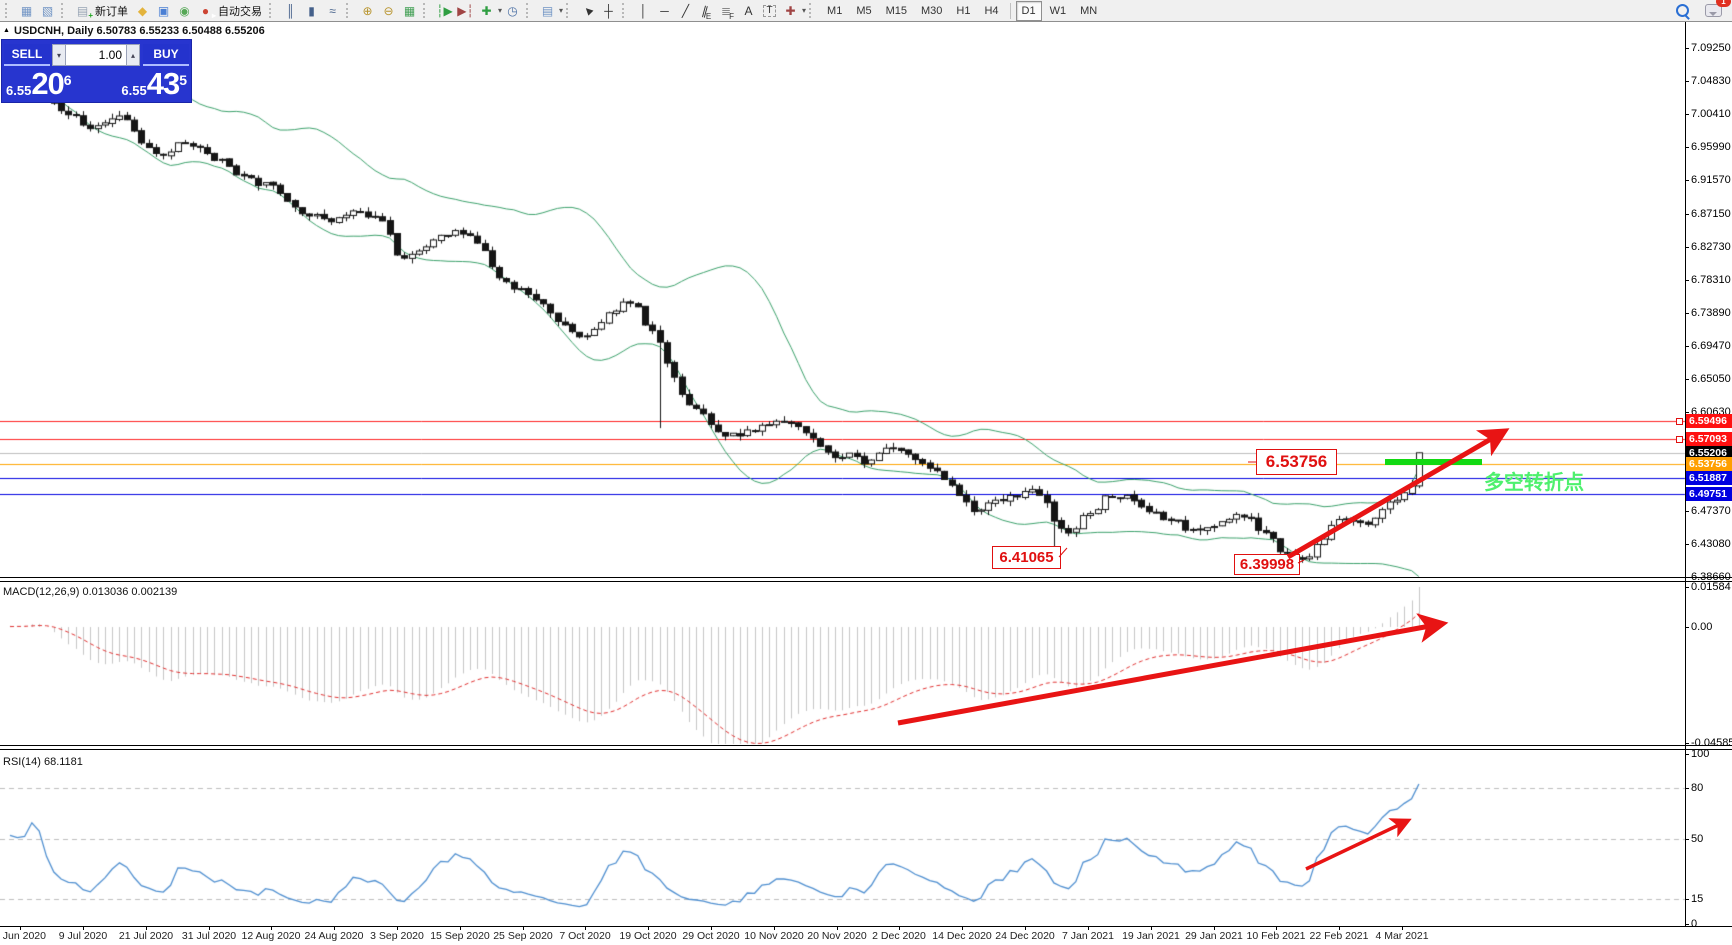  Describe the element at coordinates (500, 10) in the screenshot. I see `indicators-icon-dropdown: ▾` at that location.